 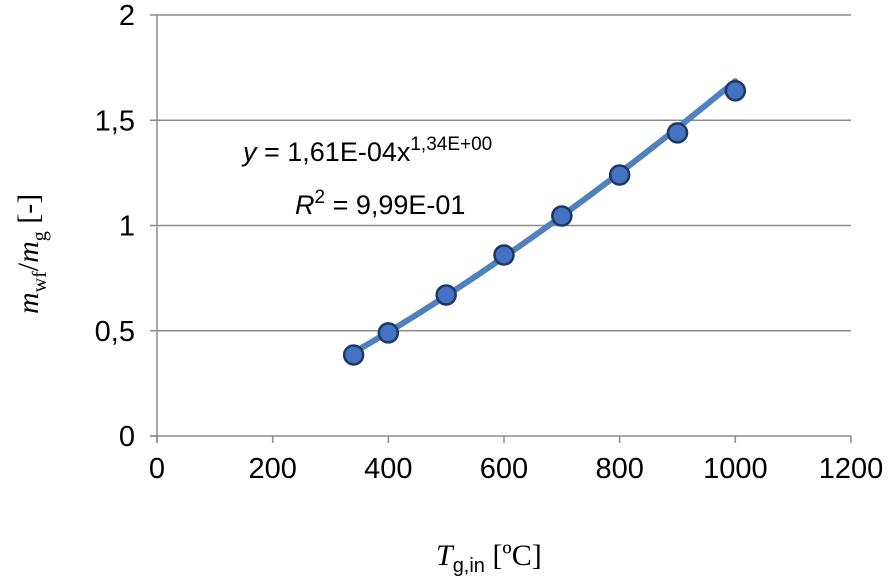 What do you see at coordinates (28, 303) in the screenshot?
I see `y-axis-title-m1: m` at bounding box center [28, 303].